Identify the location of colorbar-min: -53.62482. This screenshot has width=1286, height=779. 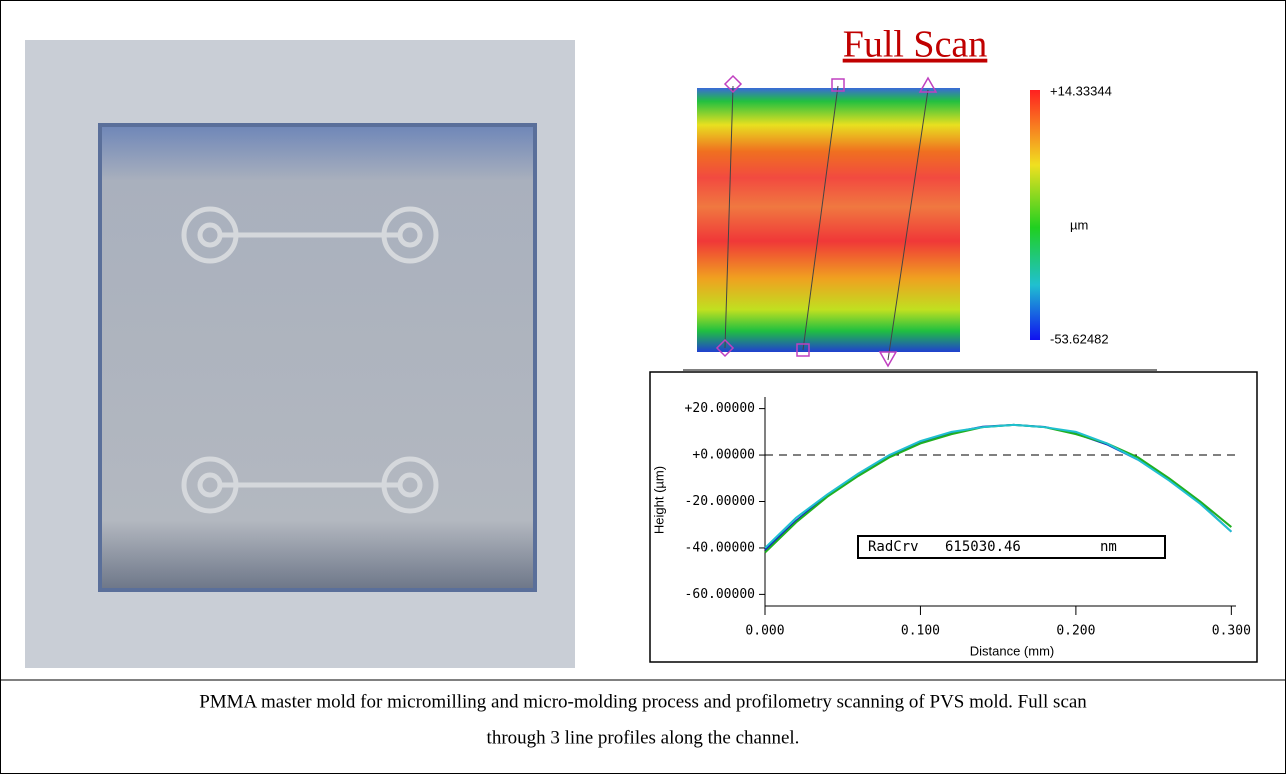
(1079, 338).